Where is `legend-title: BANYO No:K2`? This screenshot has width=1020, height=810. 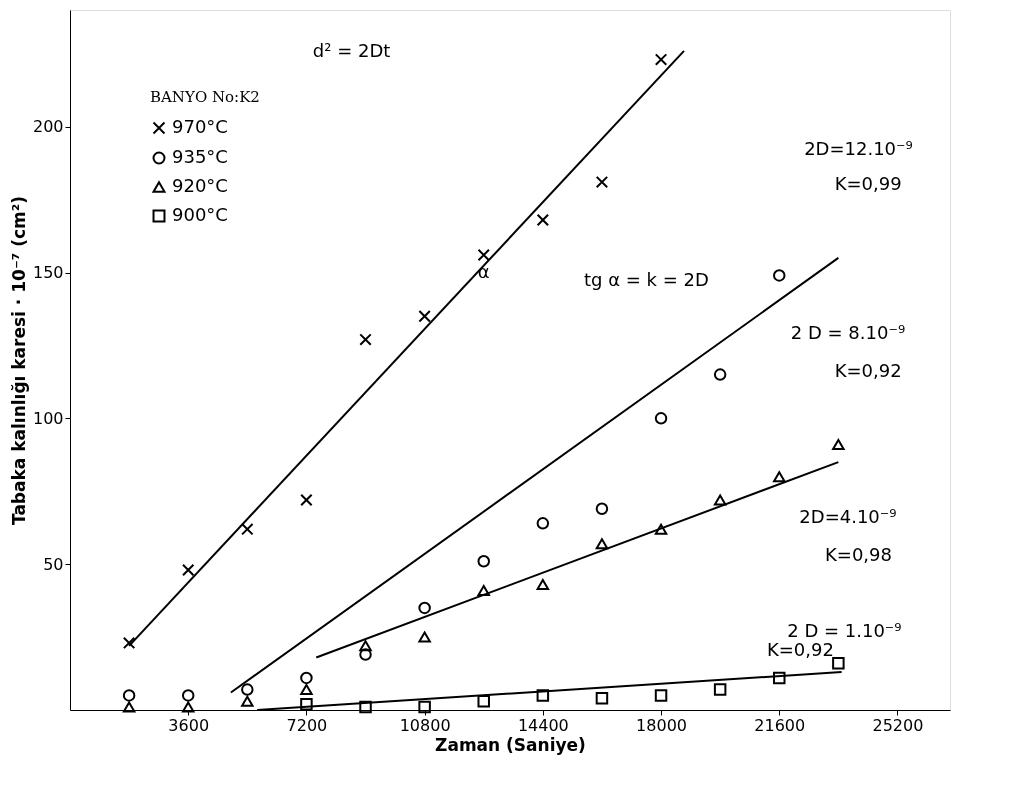
legend-title: BANYO No:K2 is located at coordinates (205, 97).